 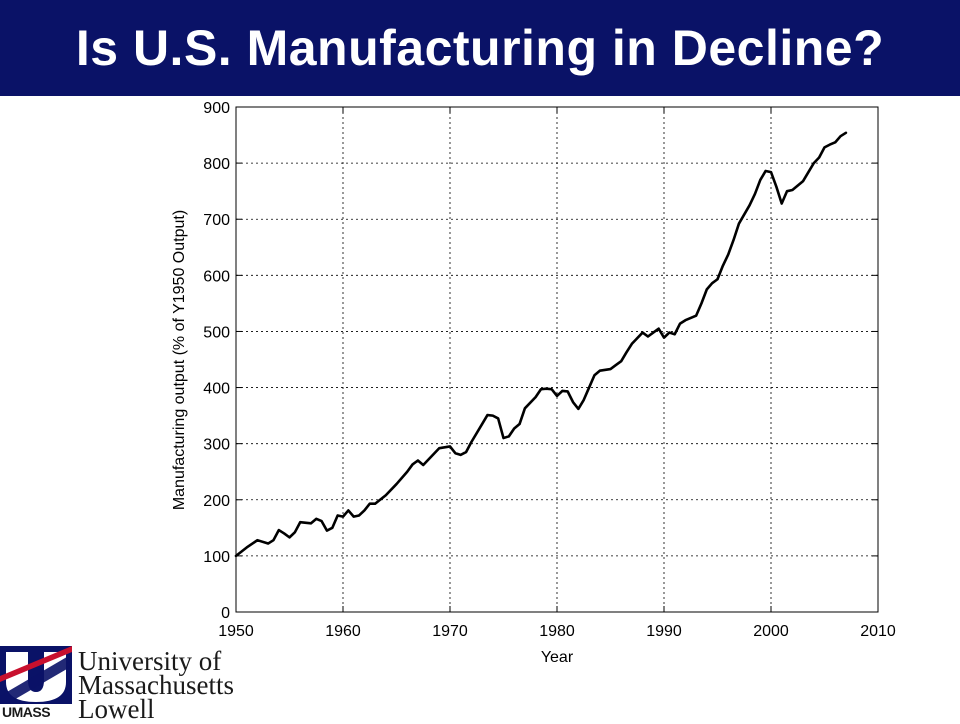 What do you see at coordinates (216, 164) in the screenshot?
I see `y-tick-label: 800` at bounding box center [216, 164].